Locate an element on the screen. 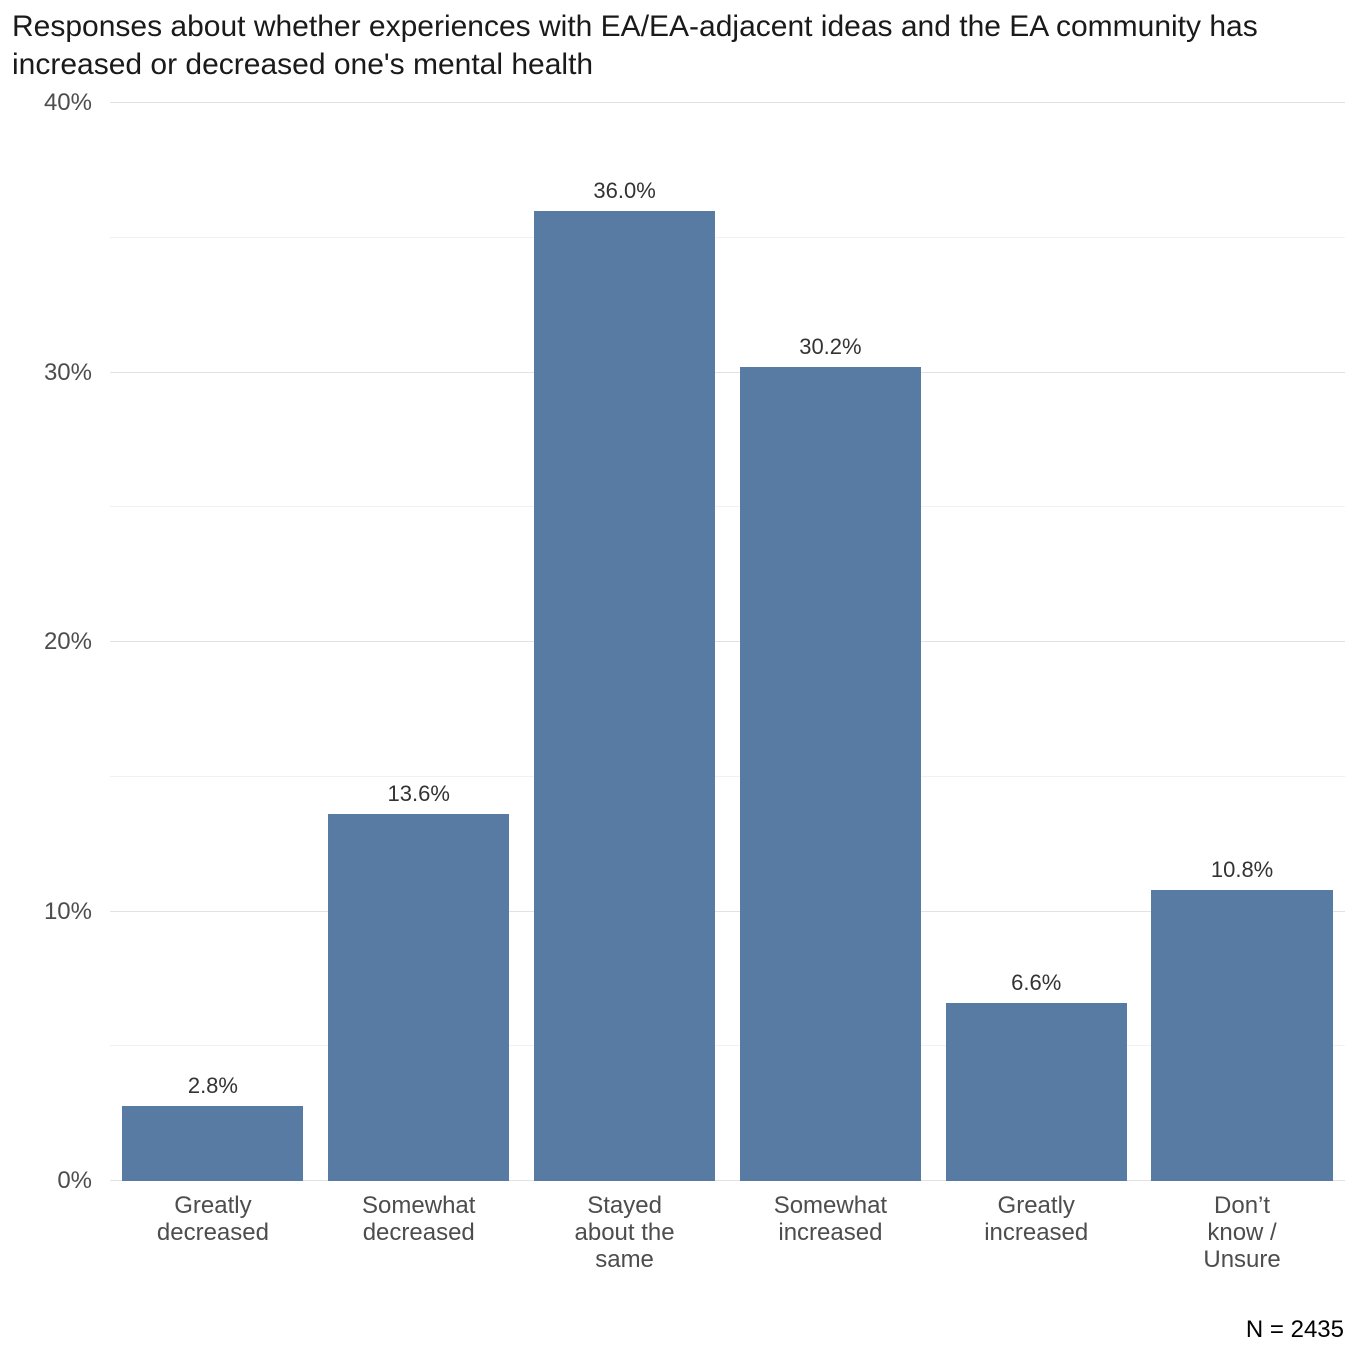 This screenshot has height=1361, width=1358. bar-group: 10.8% is located at coordinates (1242, 642).